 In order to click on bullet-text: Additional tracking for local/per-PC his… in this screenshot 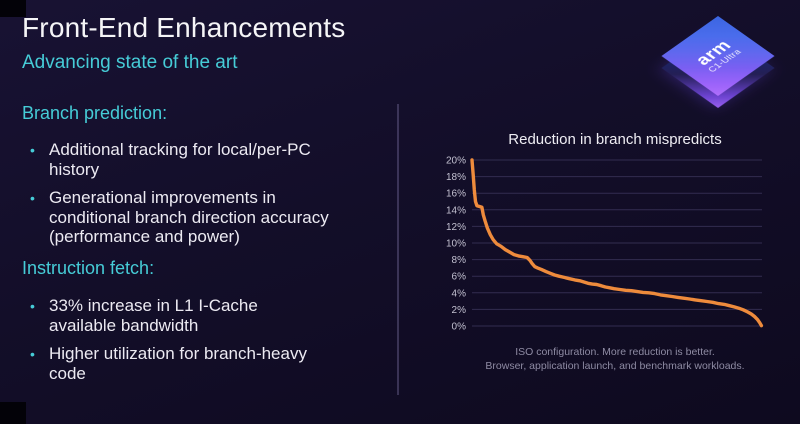, I will do `click(180, 159)`.